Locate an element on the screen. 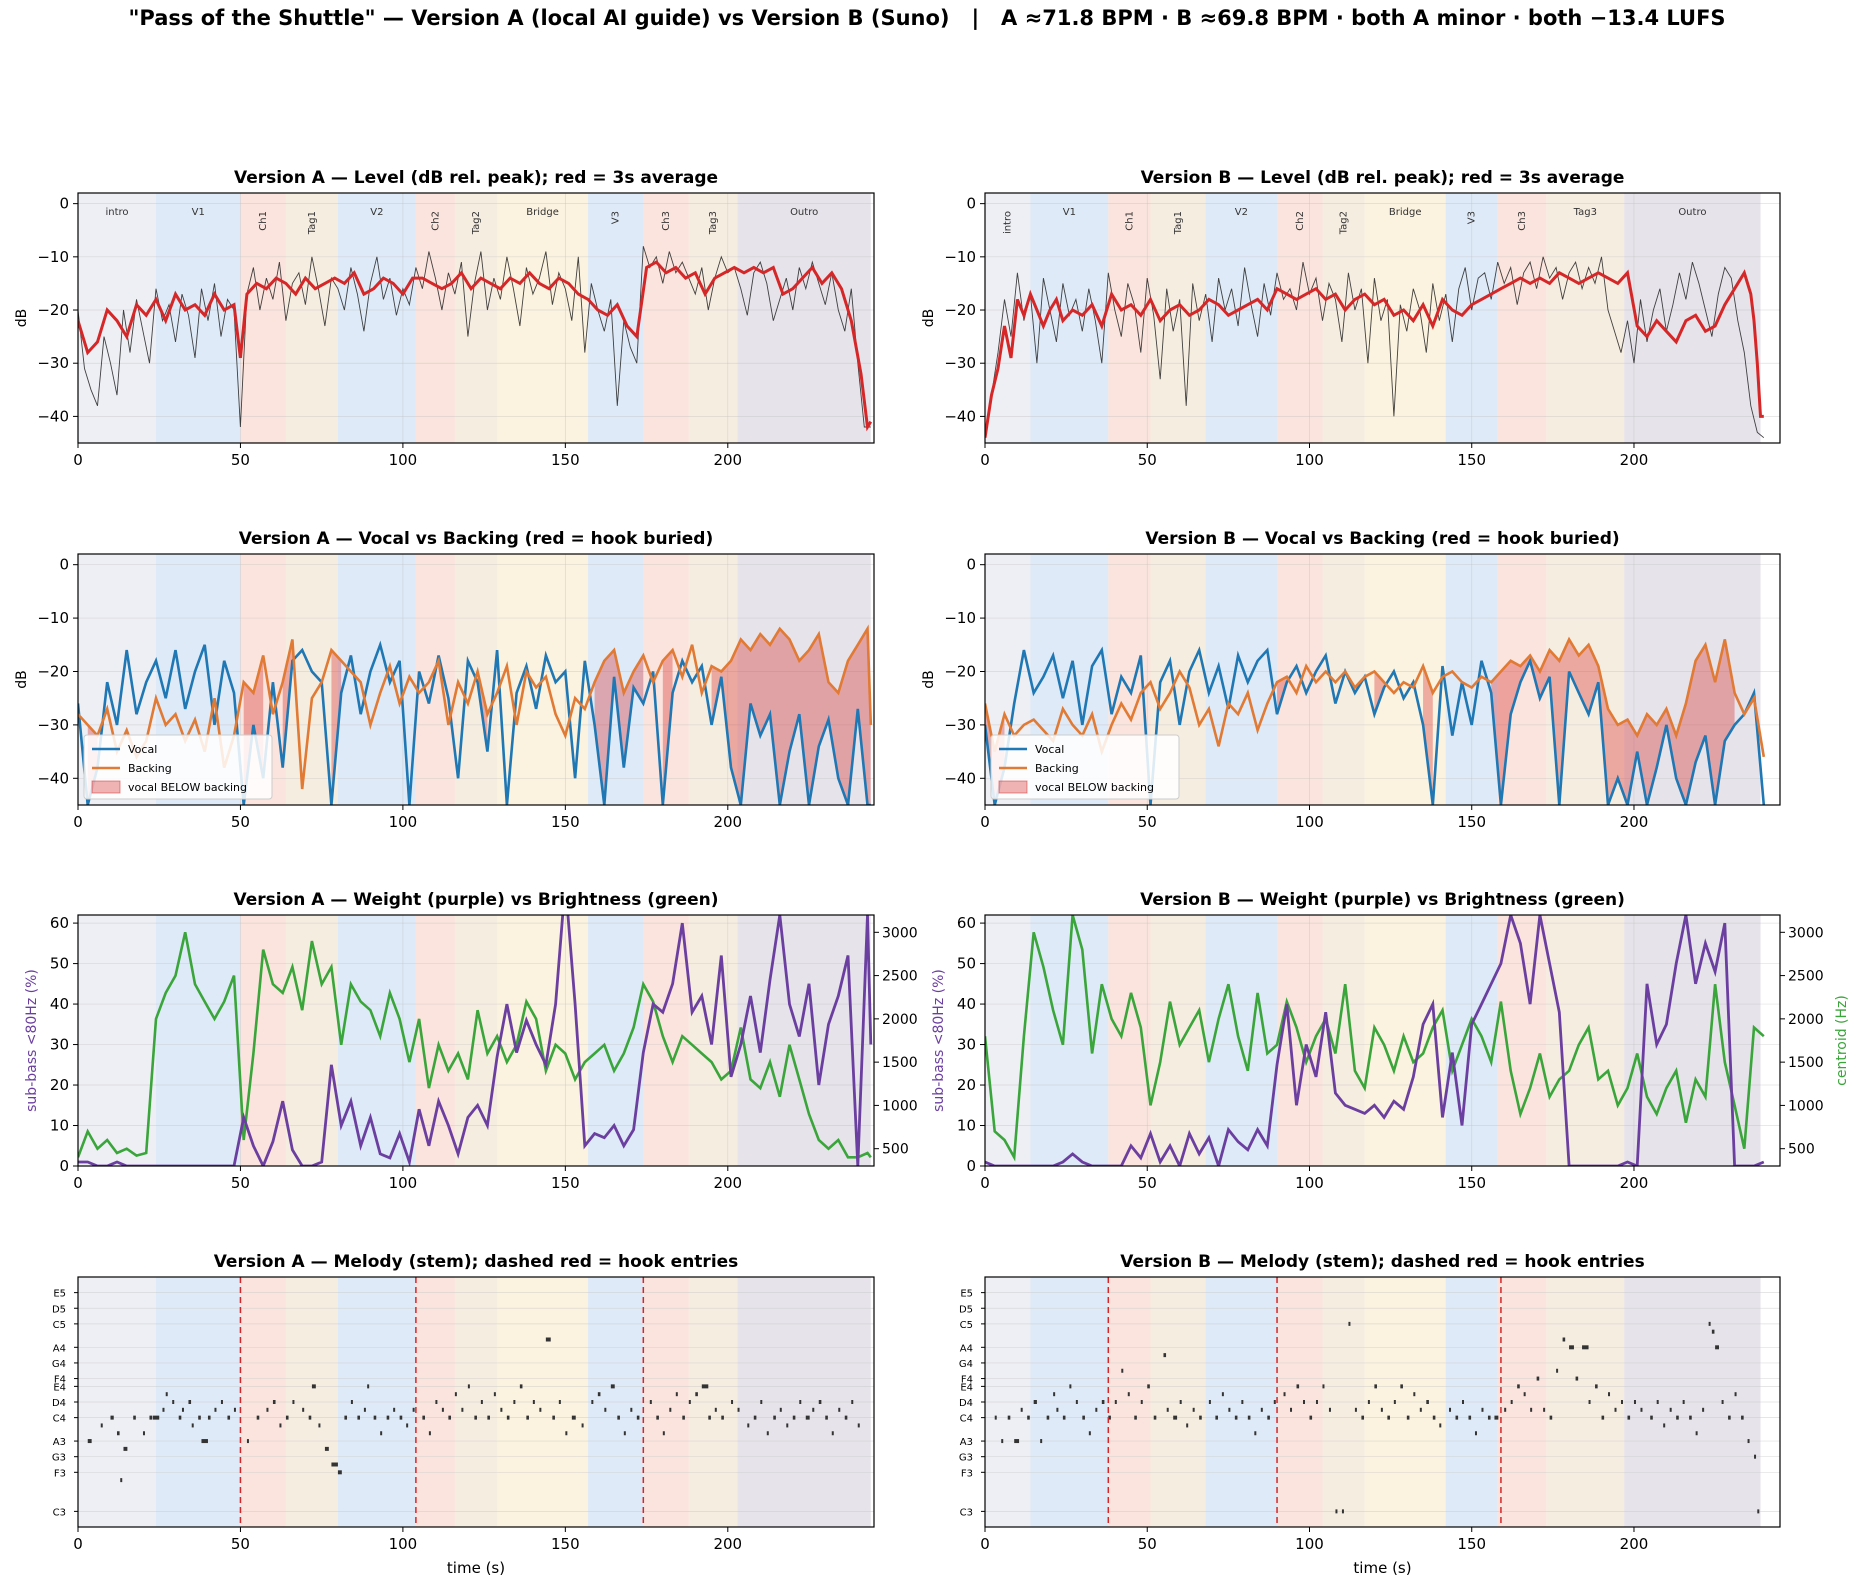  y-tick-label: −20 is located at coordinates (960, 671).